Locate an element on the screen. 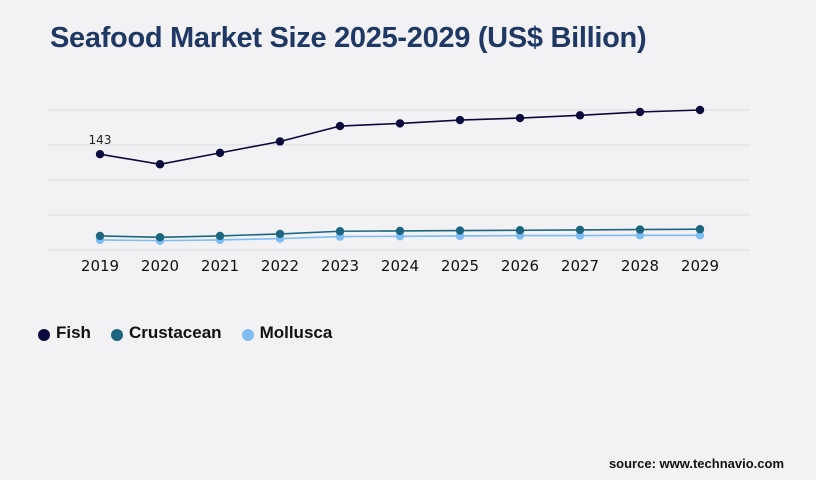 The image size is (816, 480). x-tick-label: 2029 is located at coordinates (700, 266).